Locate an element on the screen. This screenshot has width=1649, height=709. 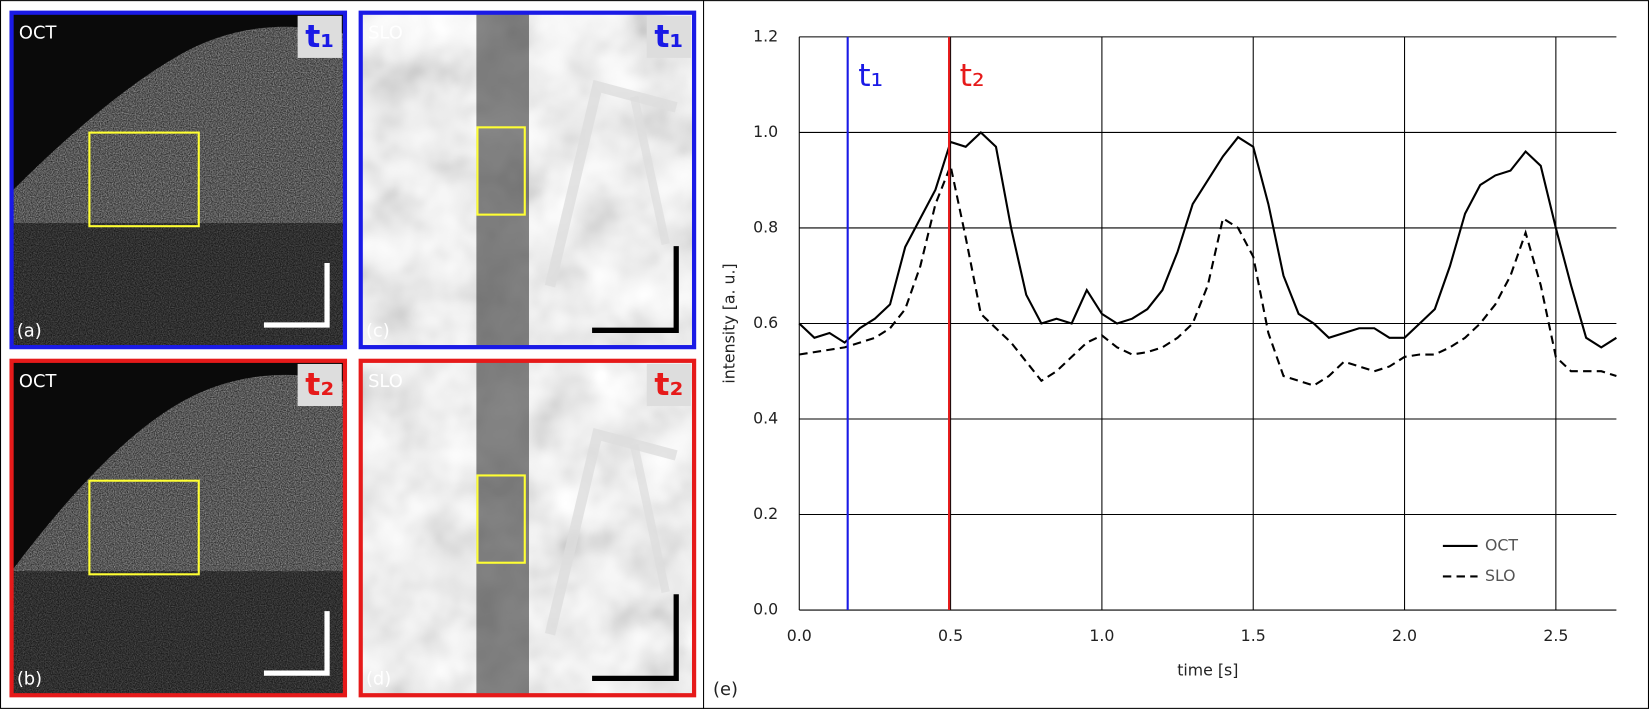
y-tick-label: 0.4 is located at coordinates (765, 418).